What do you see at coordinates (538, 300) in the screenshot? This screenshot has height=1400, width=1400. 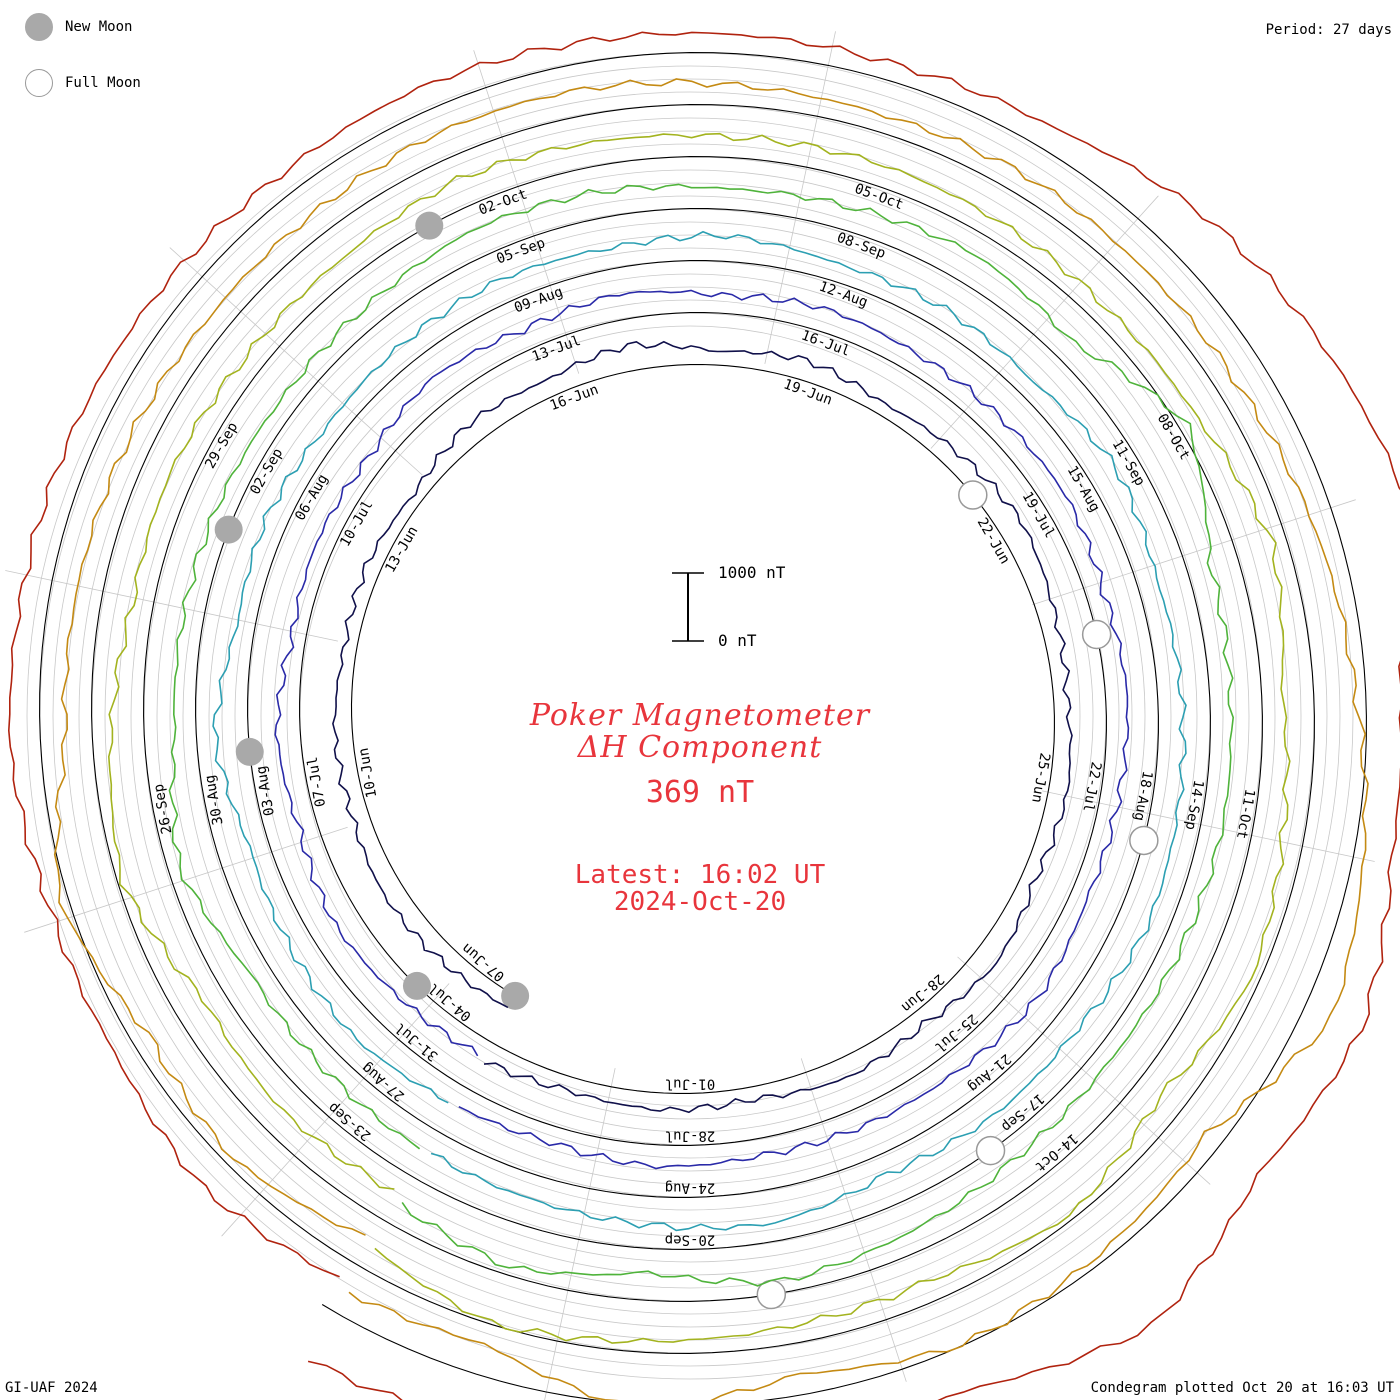 I see `date-label: 09-Aug` at bounding box center [538, 300].